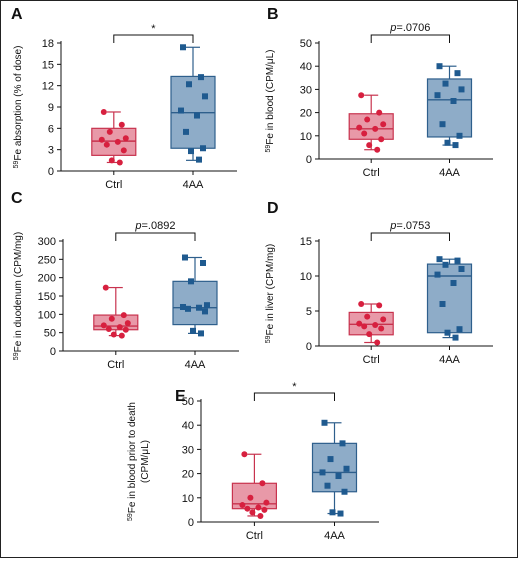 Image resolution: width=520 pixels, height=564 pixels. Describe the element at coordinates (154, 226) in the screenshot. I see `p-value-label: p=.0892` at that location.